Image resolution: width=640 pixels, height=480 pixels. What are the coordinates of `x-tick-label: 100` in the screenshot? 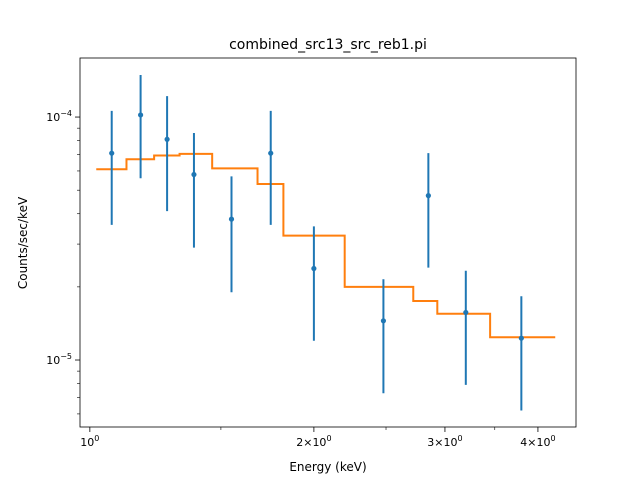 It's located at (89, 441).